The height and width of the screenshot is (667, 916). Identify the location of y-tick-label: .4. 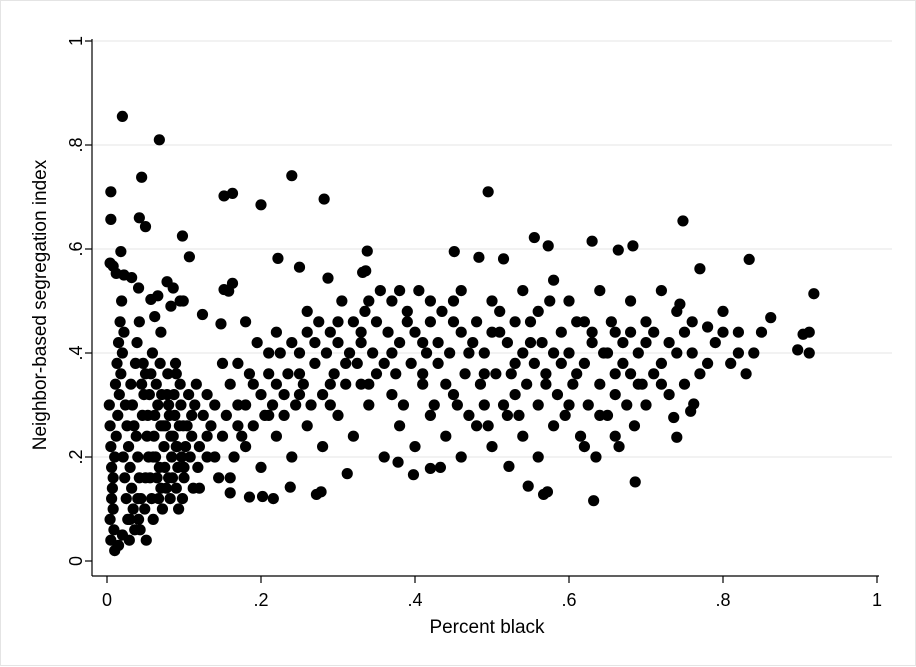
(76, 352).